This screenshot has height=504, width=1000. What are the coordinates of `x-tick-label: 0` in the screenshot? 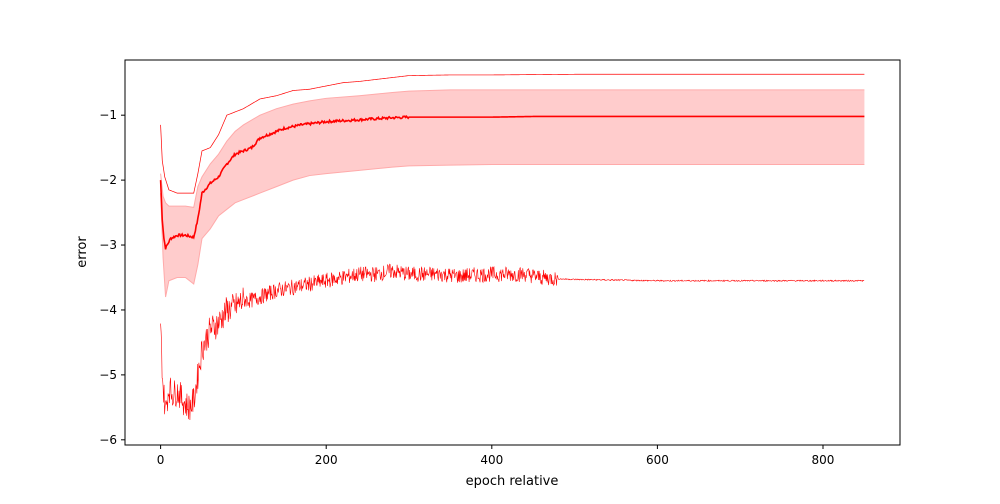 It's located at (161, 460).